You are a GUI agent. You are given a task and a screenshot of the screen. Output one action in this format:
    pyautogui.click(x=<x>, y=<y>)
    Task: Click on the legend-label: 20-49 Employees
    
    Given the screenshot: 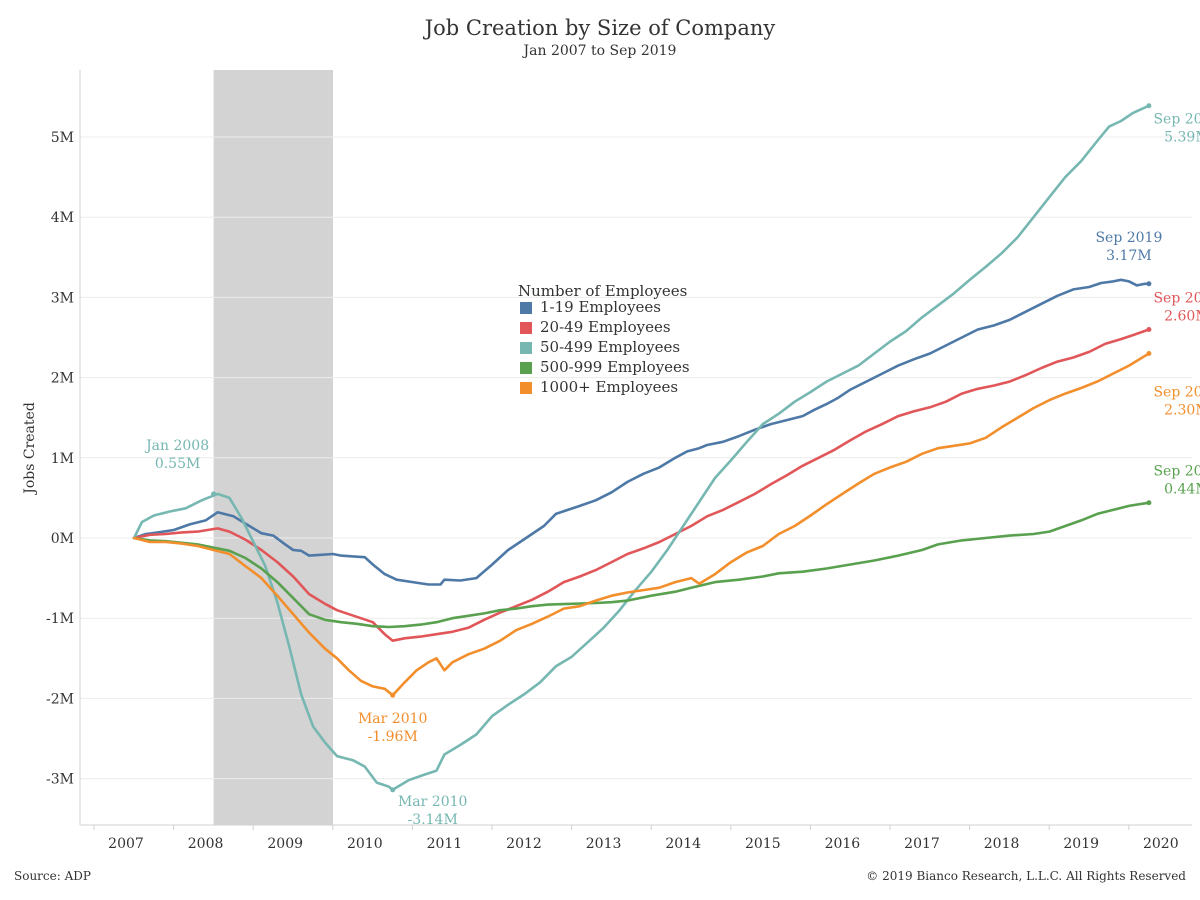 What is the action you would take?
    pyautogui.click(x=605, y=327)
    